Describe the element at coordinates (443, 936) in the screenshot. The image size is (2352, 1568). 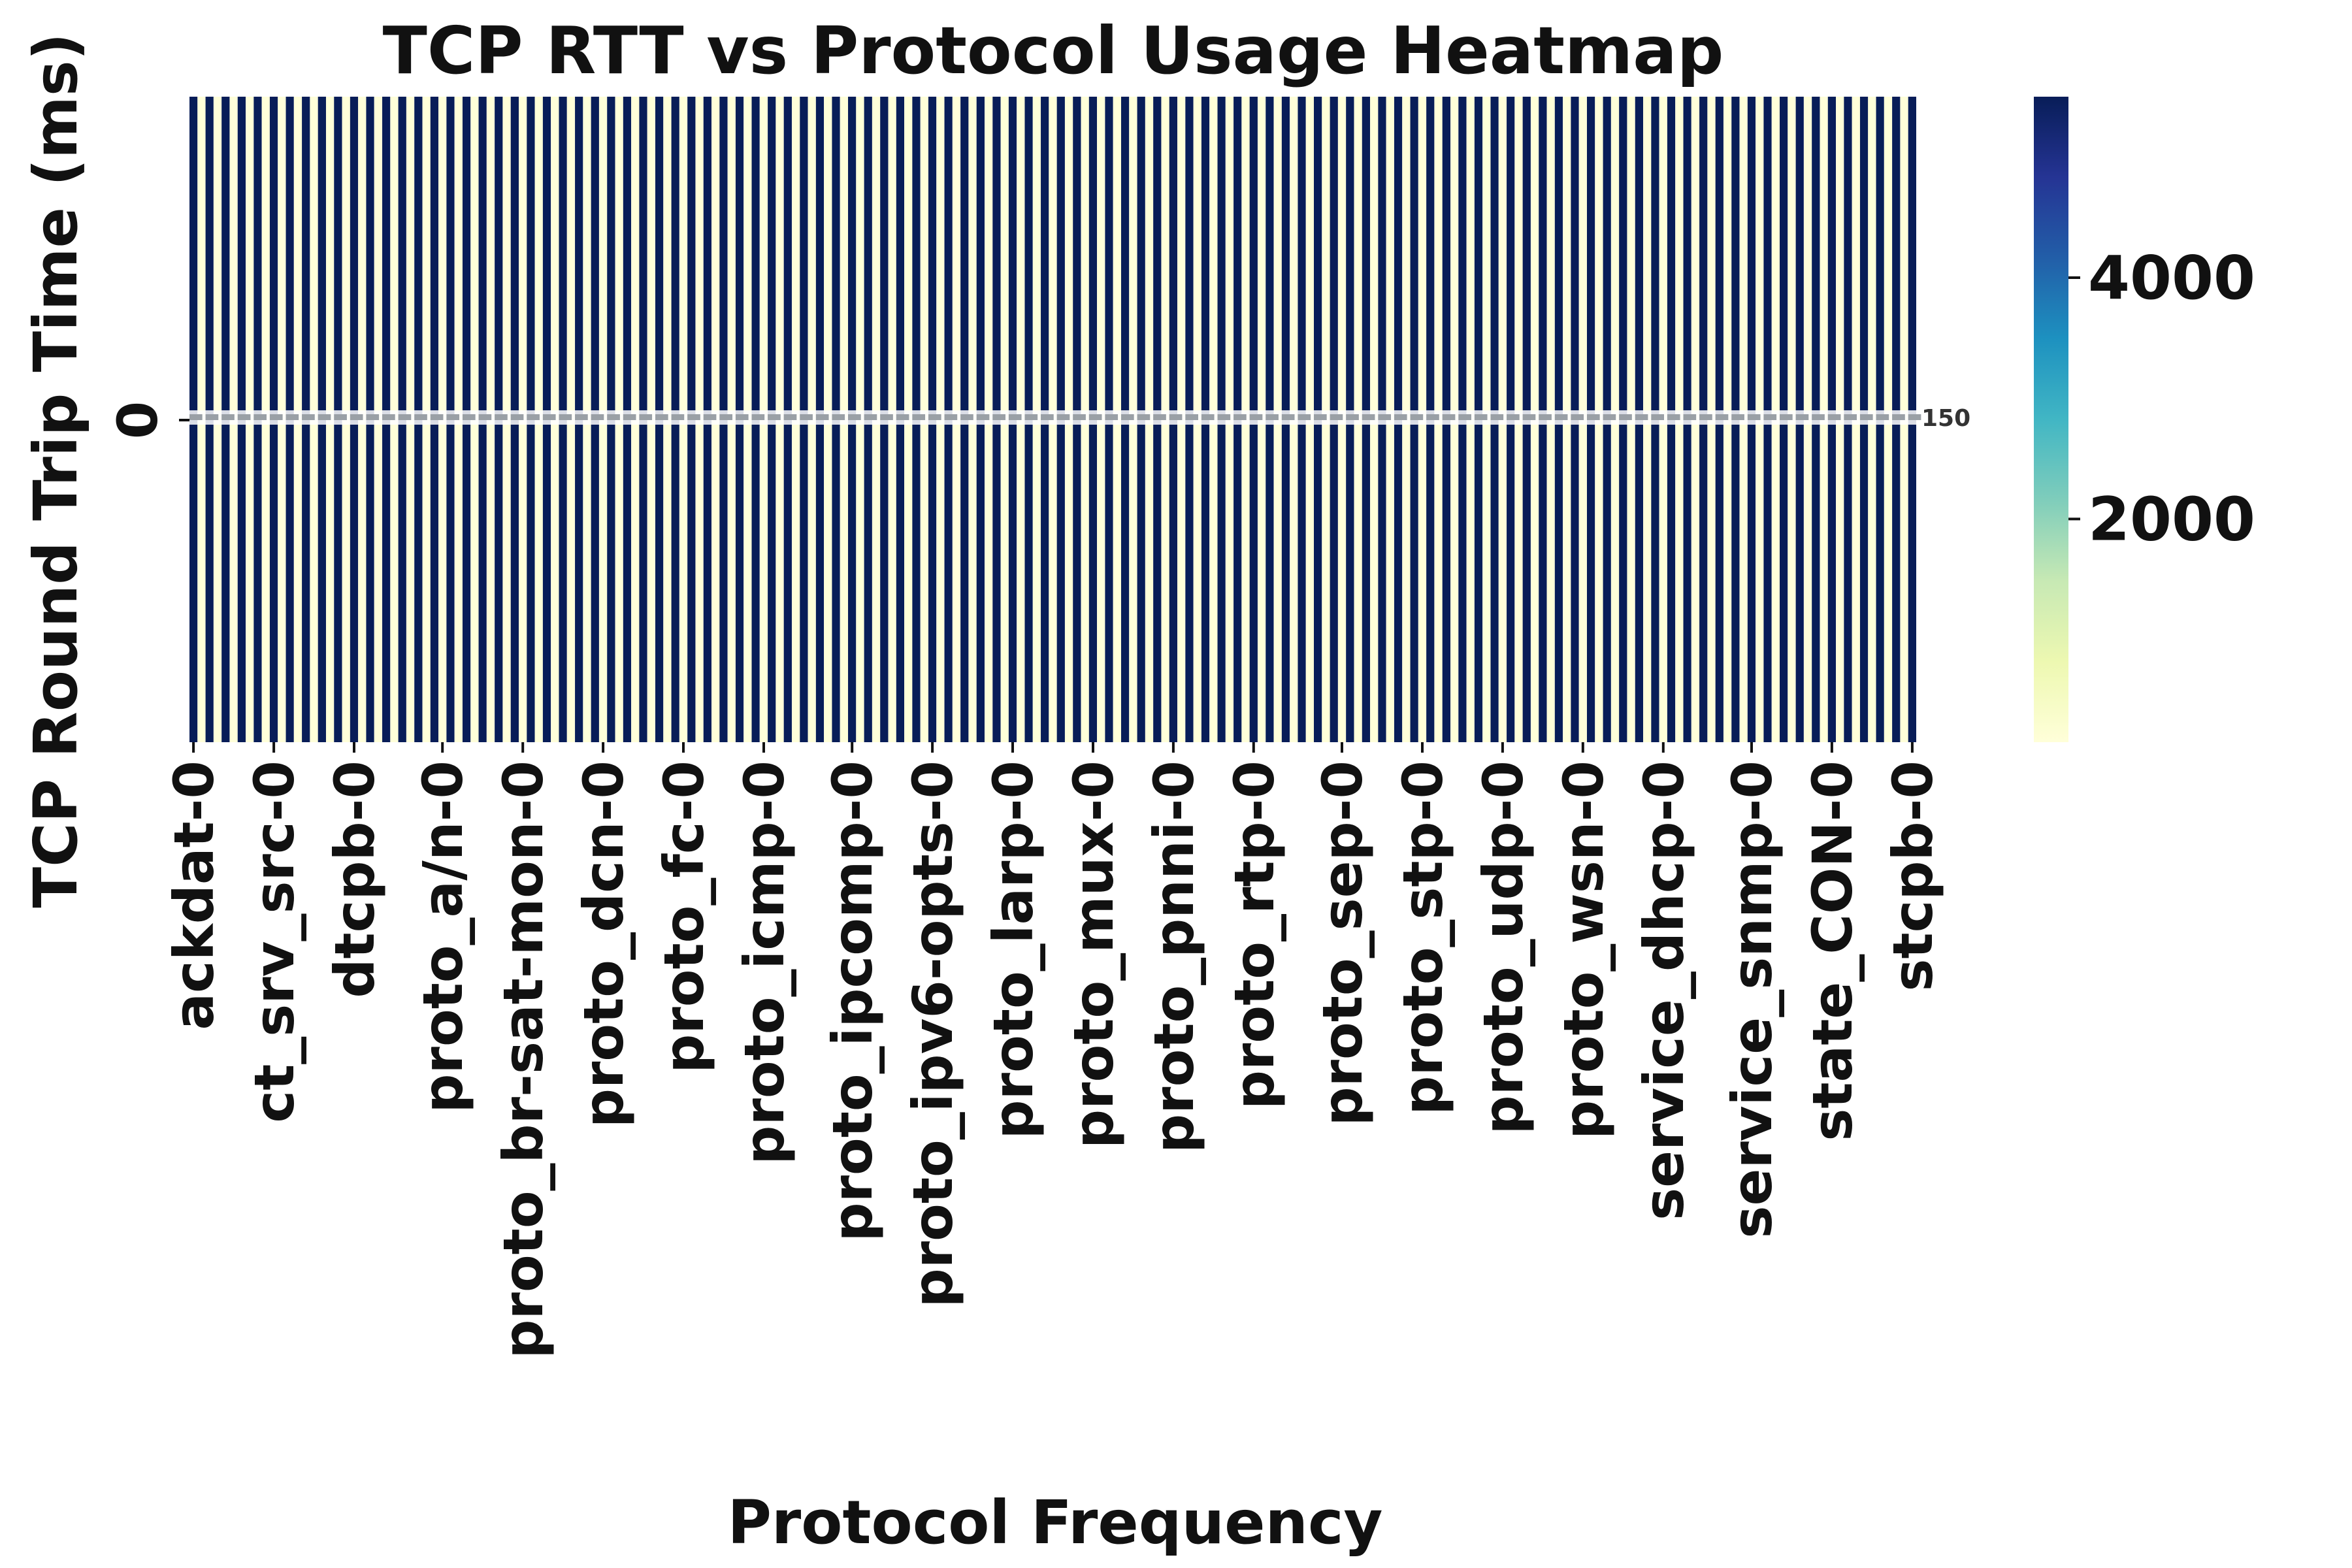
I see `x-tick-label: proto_a/n-0` at that location.